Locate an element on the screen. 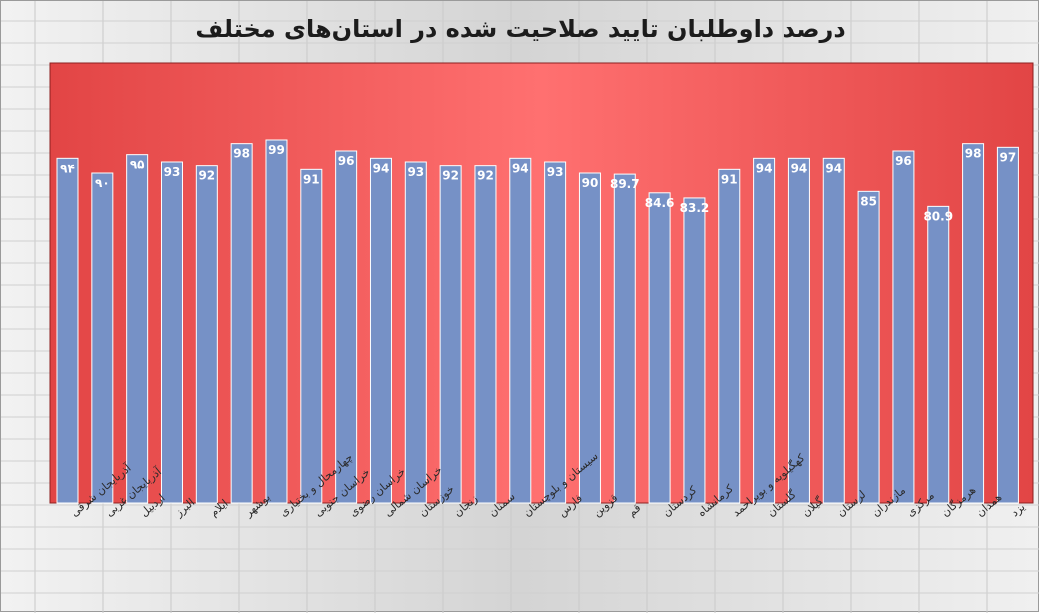  data-label: 80.9 is located at coordinates (938, 216).